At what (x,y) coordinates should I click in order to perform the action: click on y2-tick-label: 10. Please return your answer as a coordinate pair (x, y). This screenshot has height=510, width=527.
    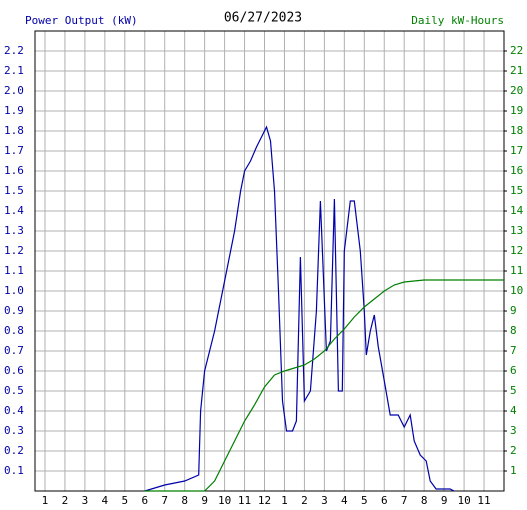
    Looking at the image, I should click on (516, 290).